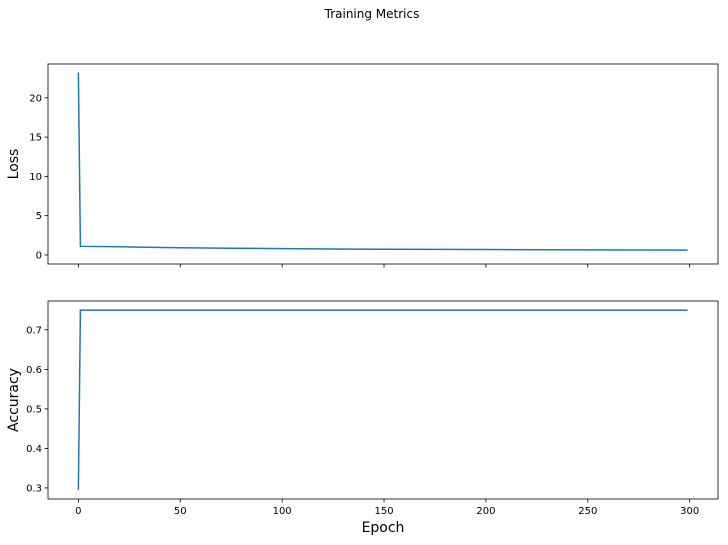 Image resolution: width=728 pixels, height=545 pixels. Describe the element at coordinates (35, 138) in the screenshot. I see `loss-y-tick-label: 15` at that location.